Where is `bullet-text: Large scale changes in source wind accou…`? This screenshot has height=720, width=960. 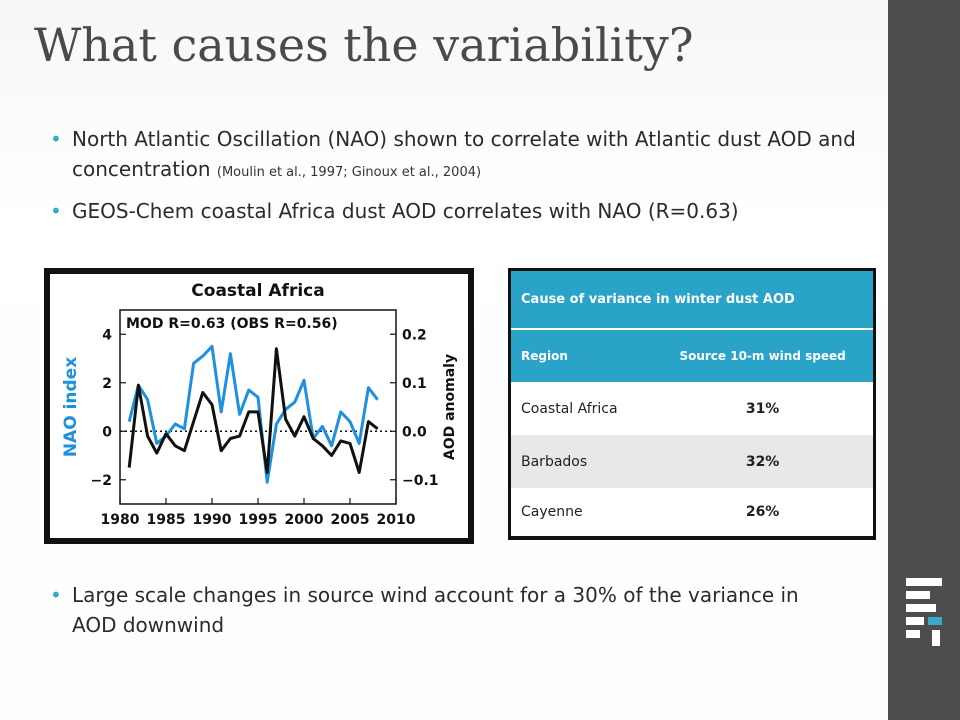 bullet-text: Large scale changes in source wind accou… is located at coordinates (435, 610).